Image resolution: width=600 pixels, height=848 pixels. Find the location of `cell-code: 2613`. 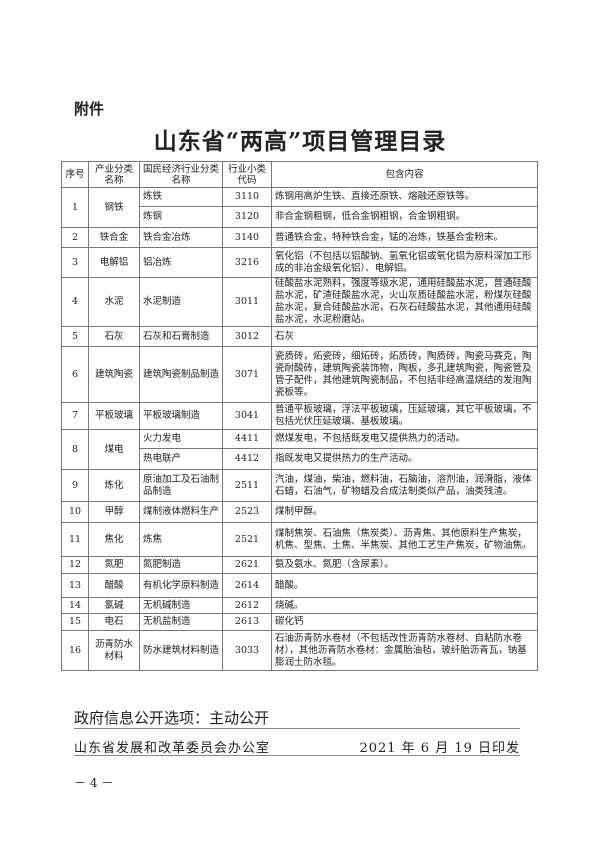

cell-code: 2613 is located at coordinates (247, 622).